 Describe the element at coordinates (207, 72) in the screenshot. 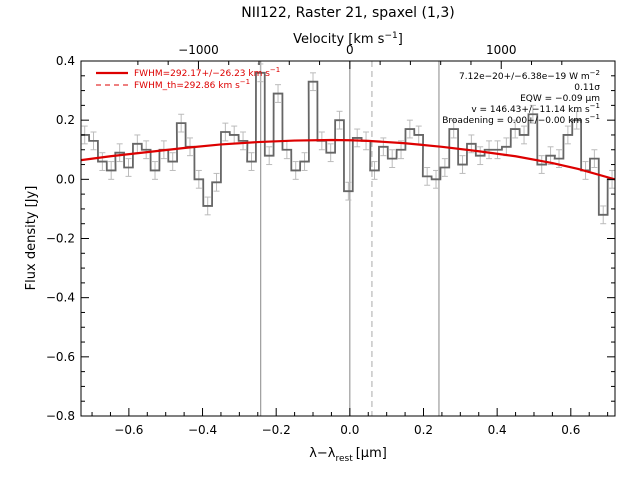

I see `legend-label: FWHM=292.17+/−26.23 km s−1` at that location.